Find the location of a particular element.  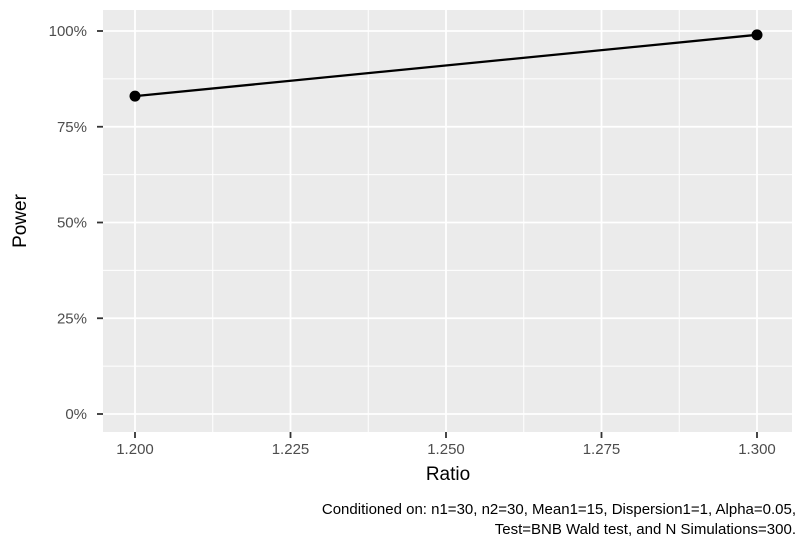

x-tick-label: 1.300 is located at coordinates (757, 449).